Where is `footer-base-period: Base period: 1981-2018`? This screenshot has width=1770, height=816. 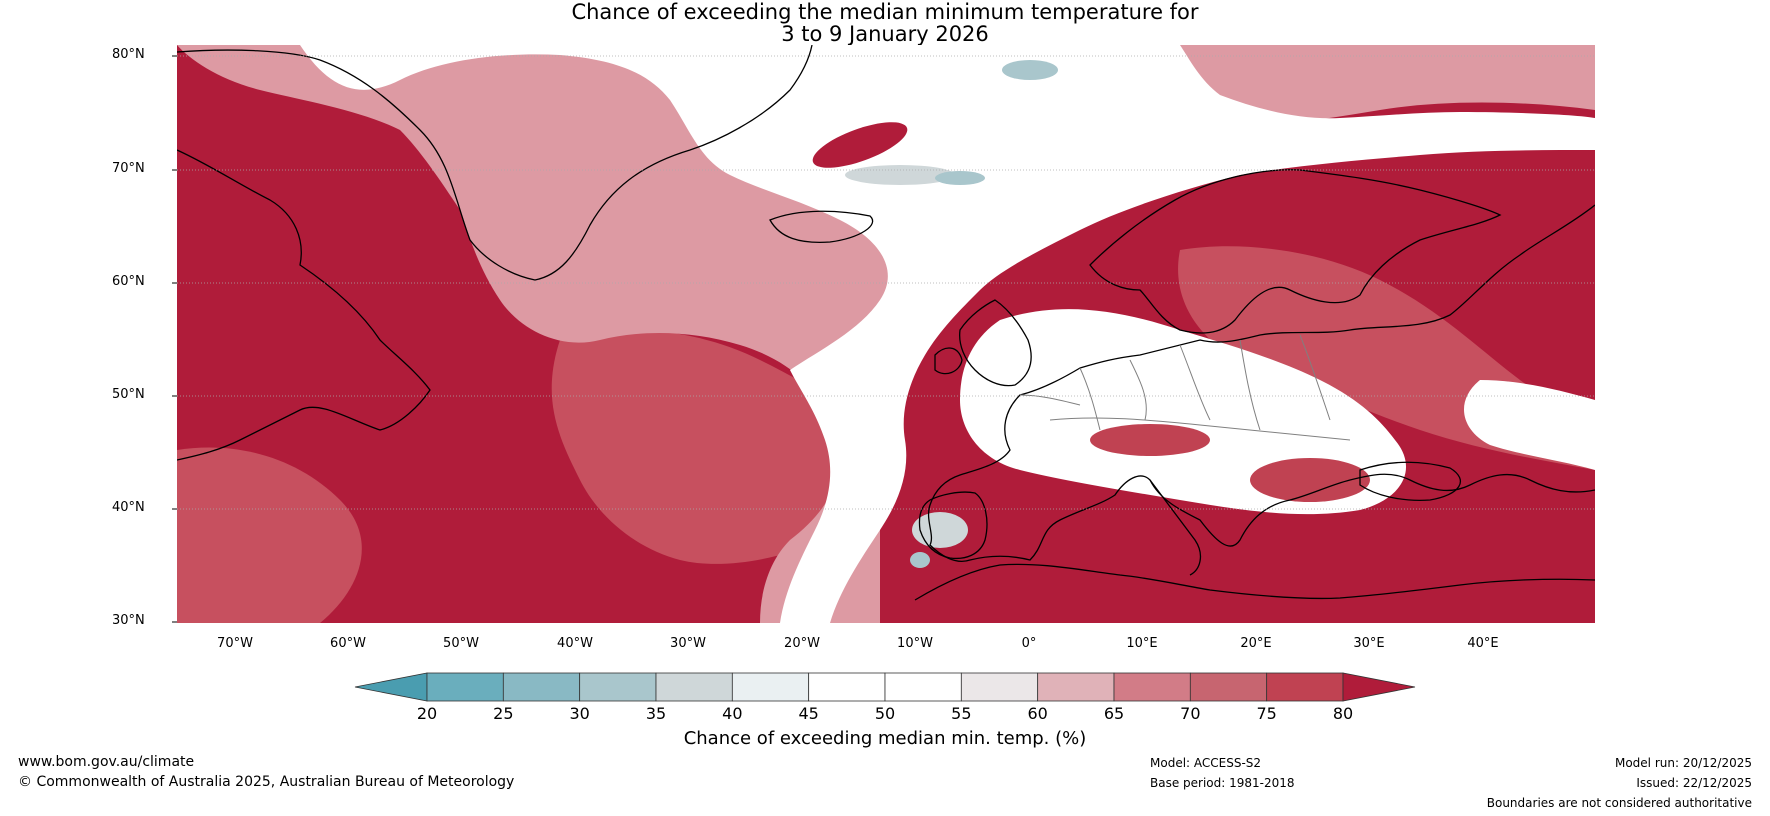
footer-base-period: Base period: 1981-2018 is located at coordinates (1222, 783).